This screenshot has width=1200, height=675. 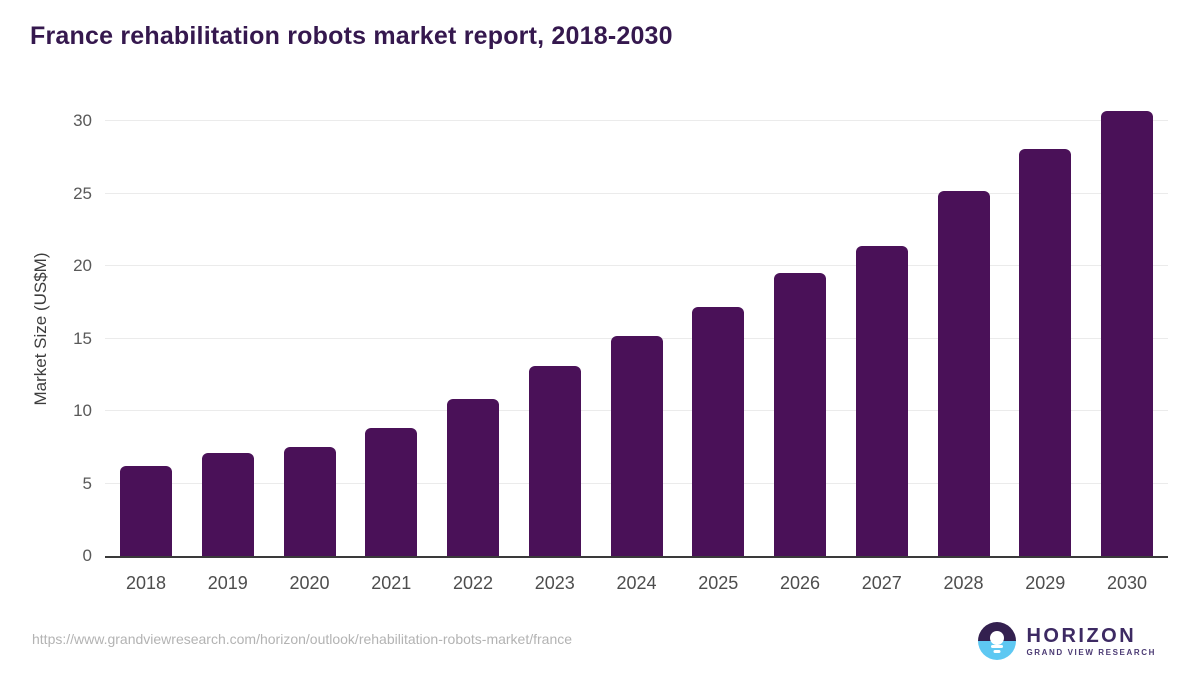 What do you see at coordinates (391, 583) in the screenshot?
I see `x-tick-label-2021: 2021` at bounding box center [391, 583].